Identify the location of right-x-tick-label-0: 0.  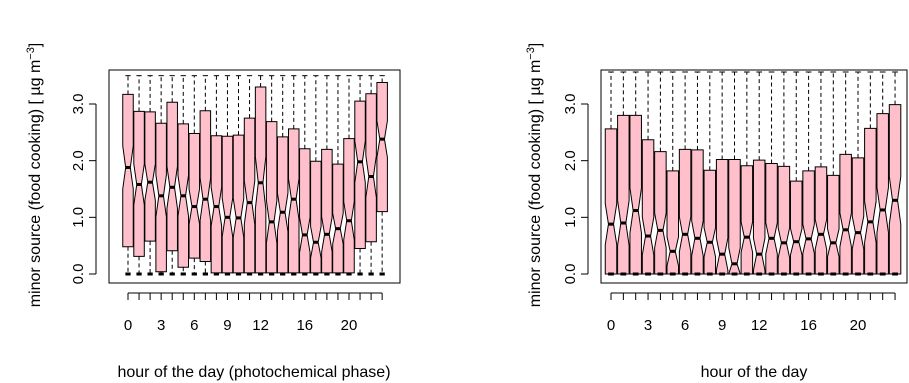
(611, 325).